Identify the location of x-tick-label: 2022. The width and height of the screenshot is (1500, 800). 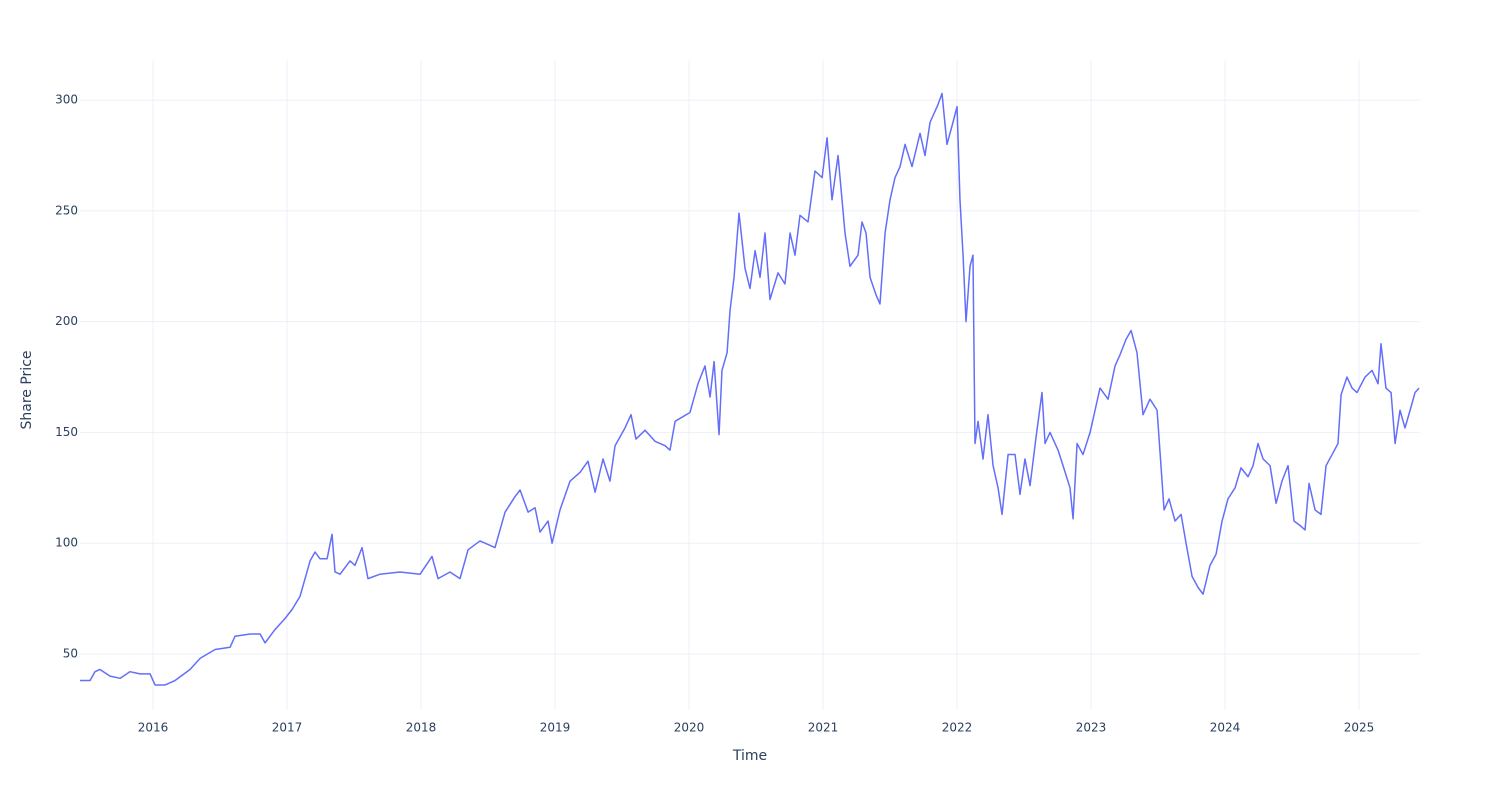
(957, 728).